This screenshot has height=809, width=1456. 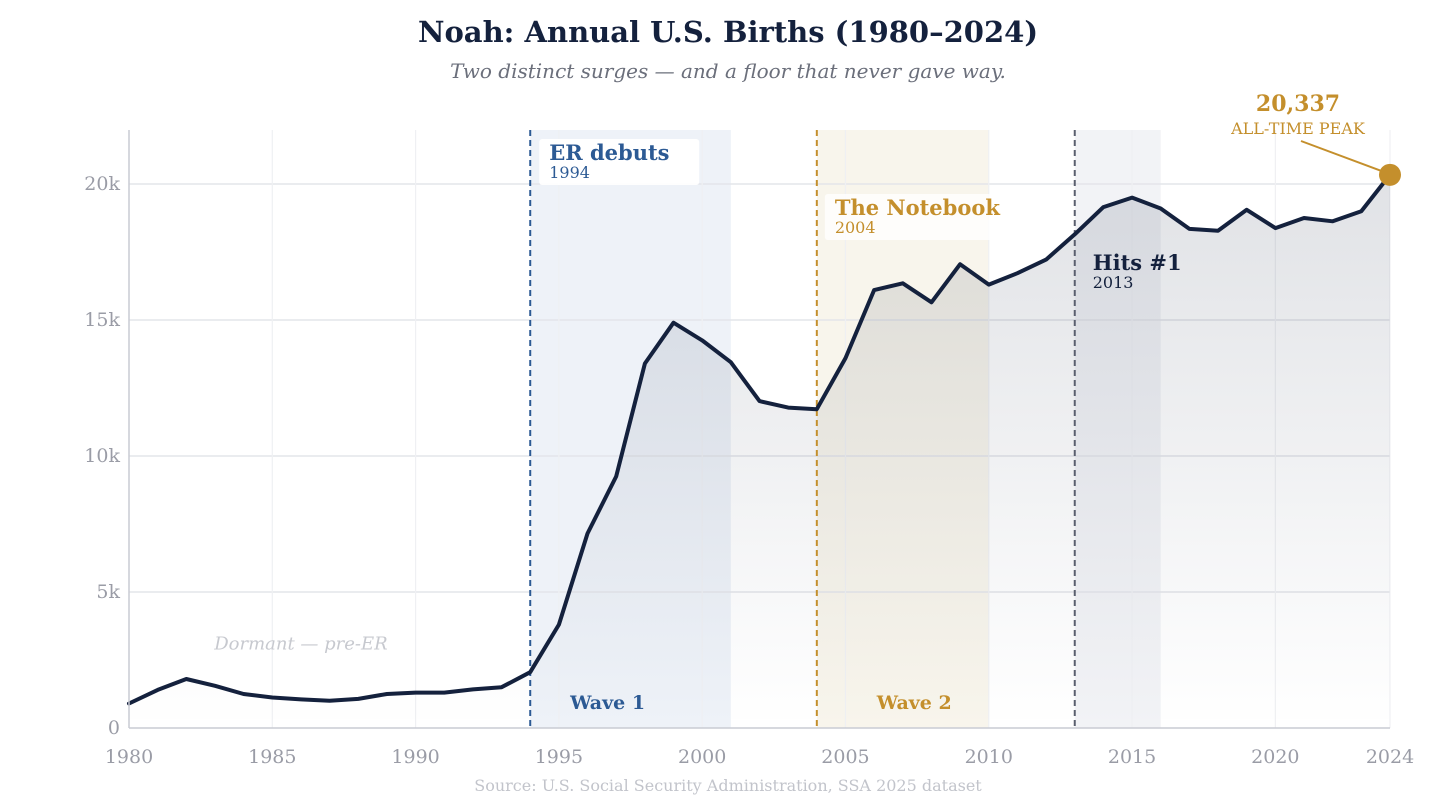 What do you see at coordinates (1298, 104) in the screenshot?
I see `peak-value-label: 20,337` at bounding box center [1298, 104].